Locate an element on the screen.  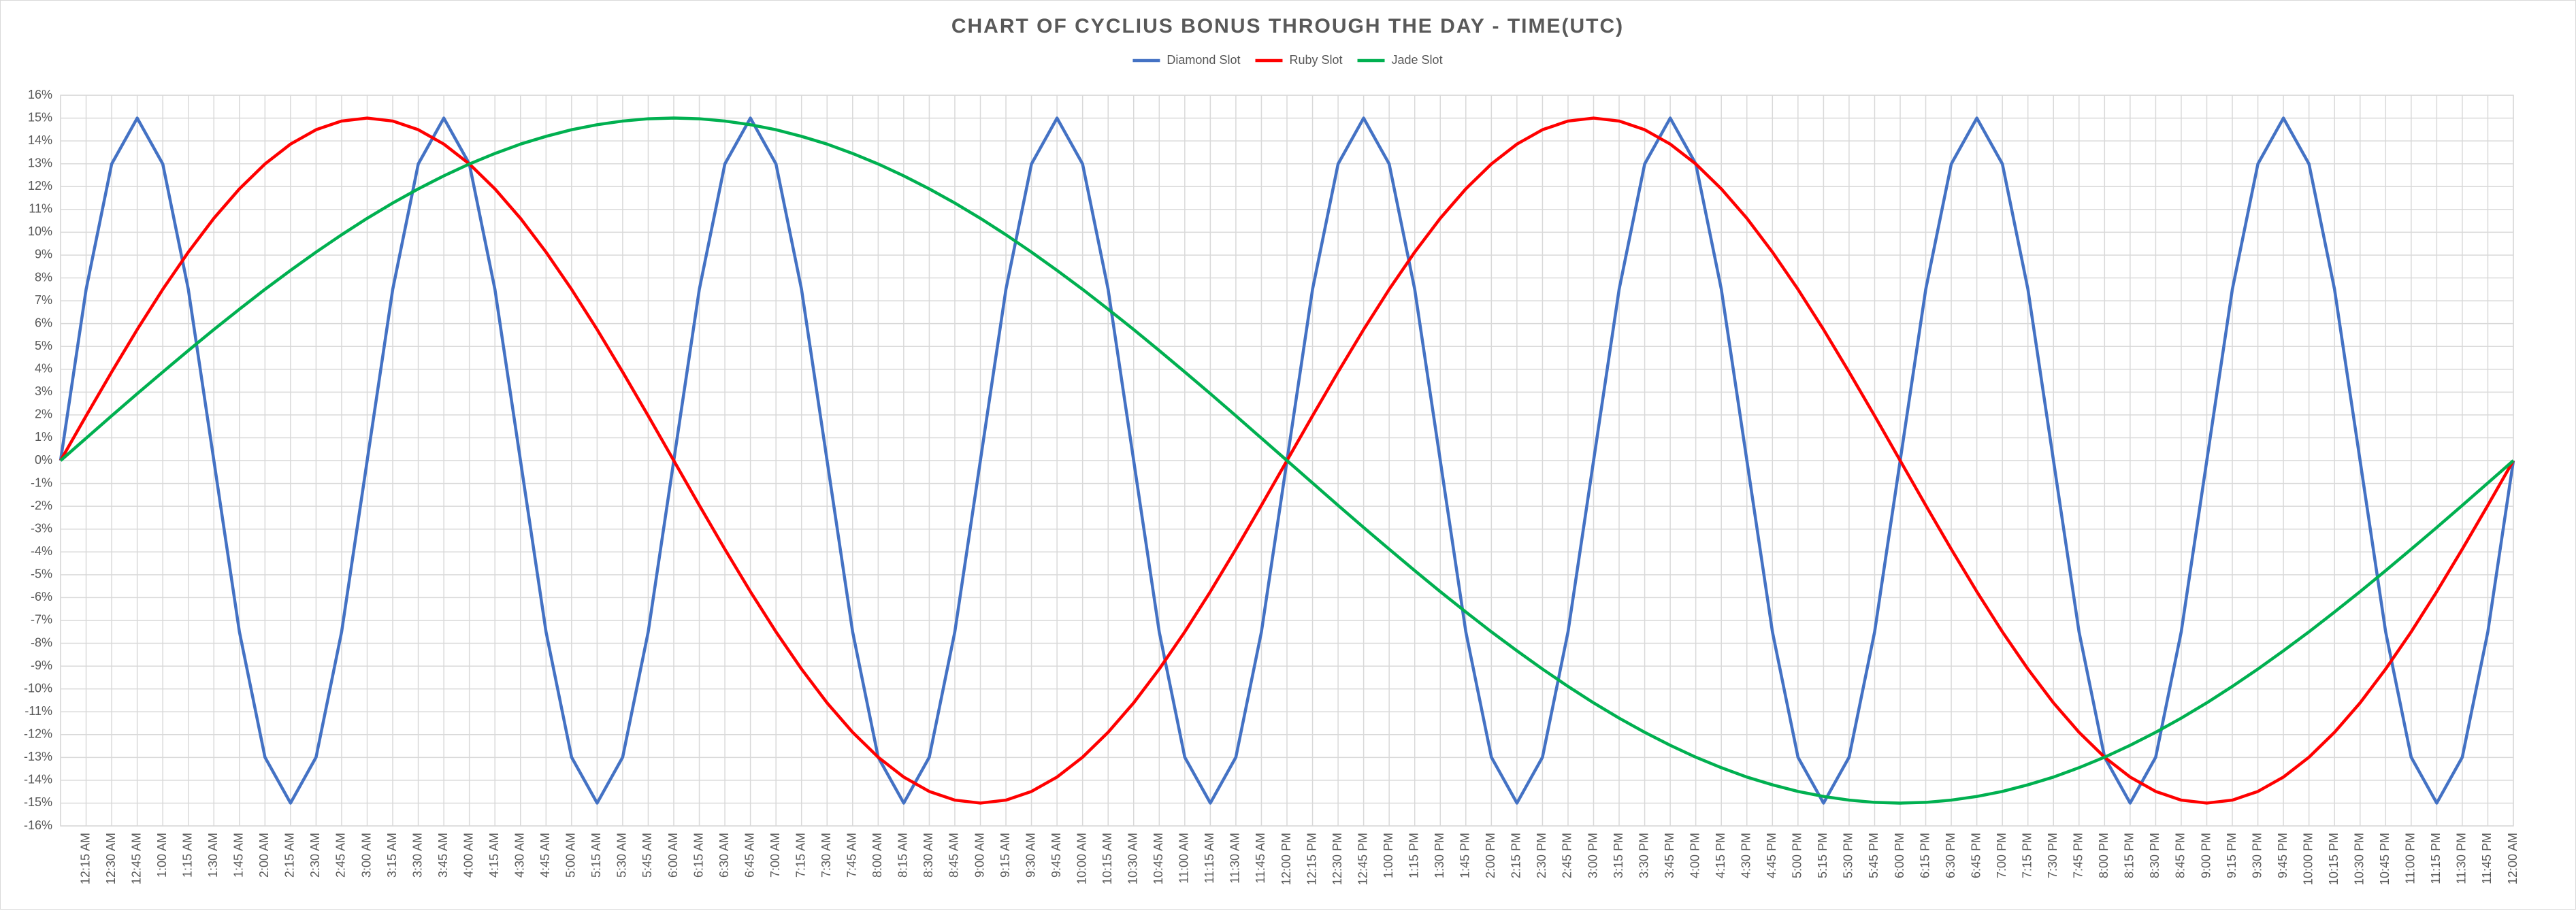
x-tick-label: 6:00 PM is located at coordinates (1899, 855).